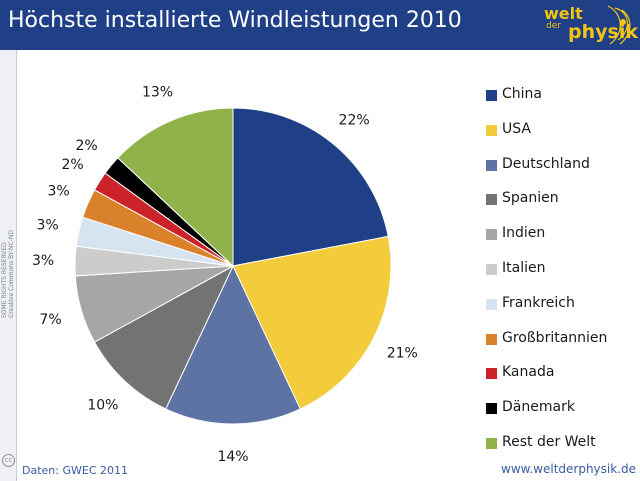 The height and width of the screenshot is (481, 640). I want to click on data-label-7: 3%, so click(59, 192).